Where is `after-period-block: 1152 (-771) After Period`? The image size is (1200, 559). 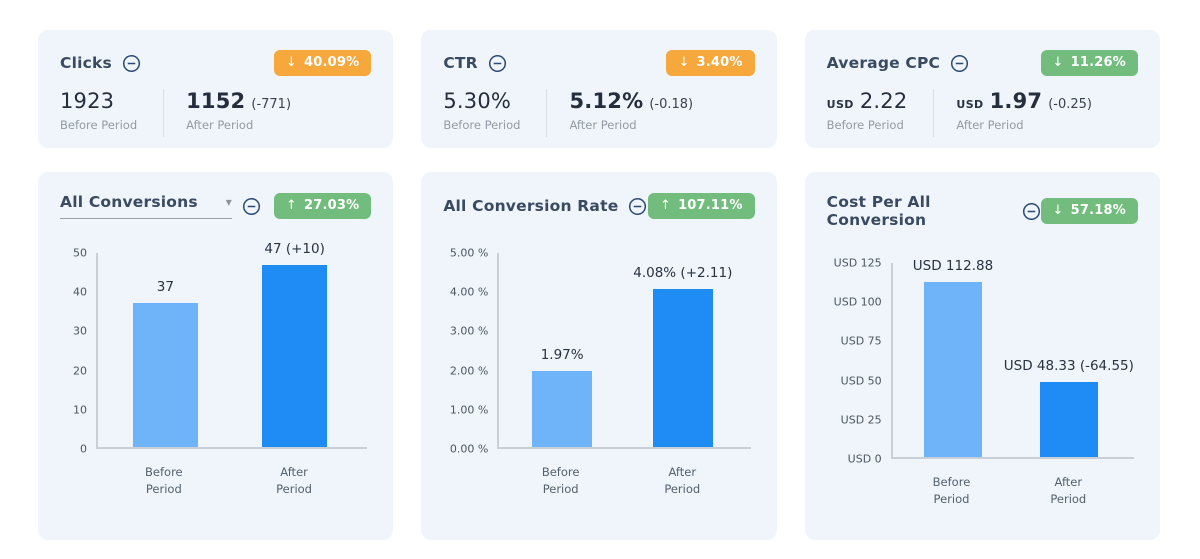
after-period-block: 1152 (-771) After Period is located at coordinates (238, 110).